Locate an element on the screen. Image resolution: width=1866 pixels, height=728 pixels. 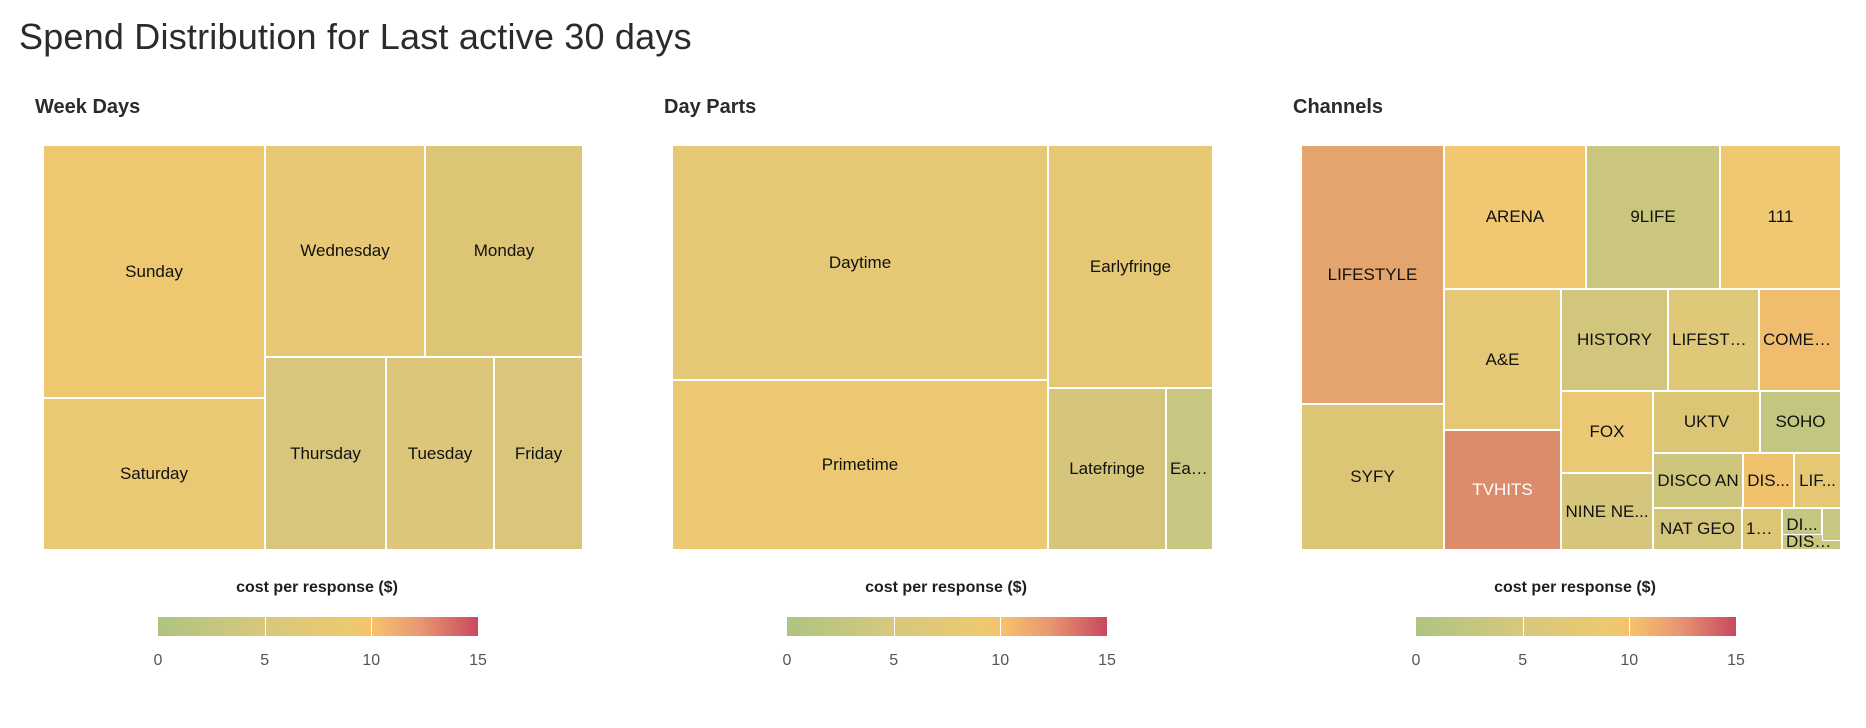
tile-label: 111 is located at coordinates (1780, 216).